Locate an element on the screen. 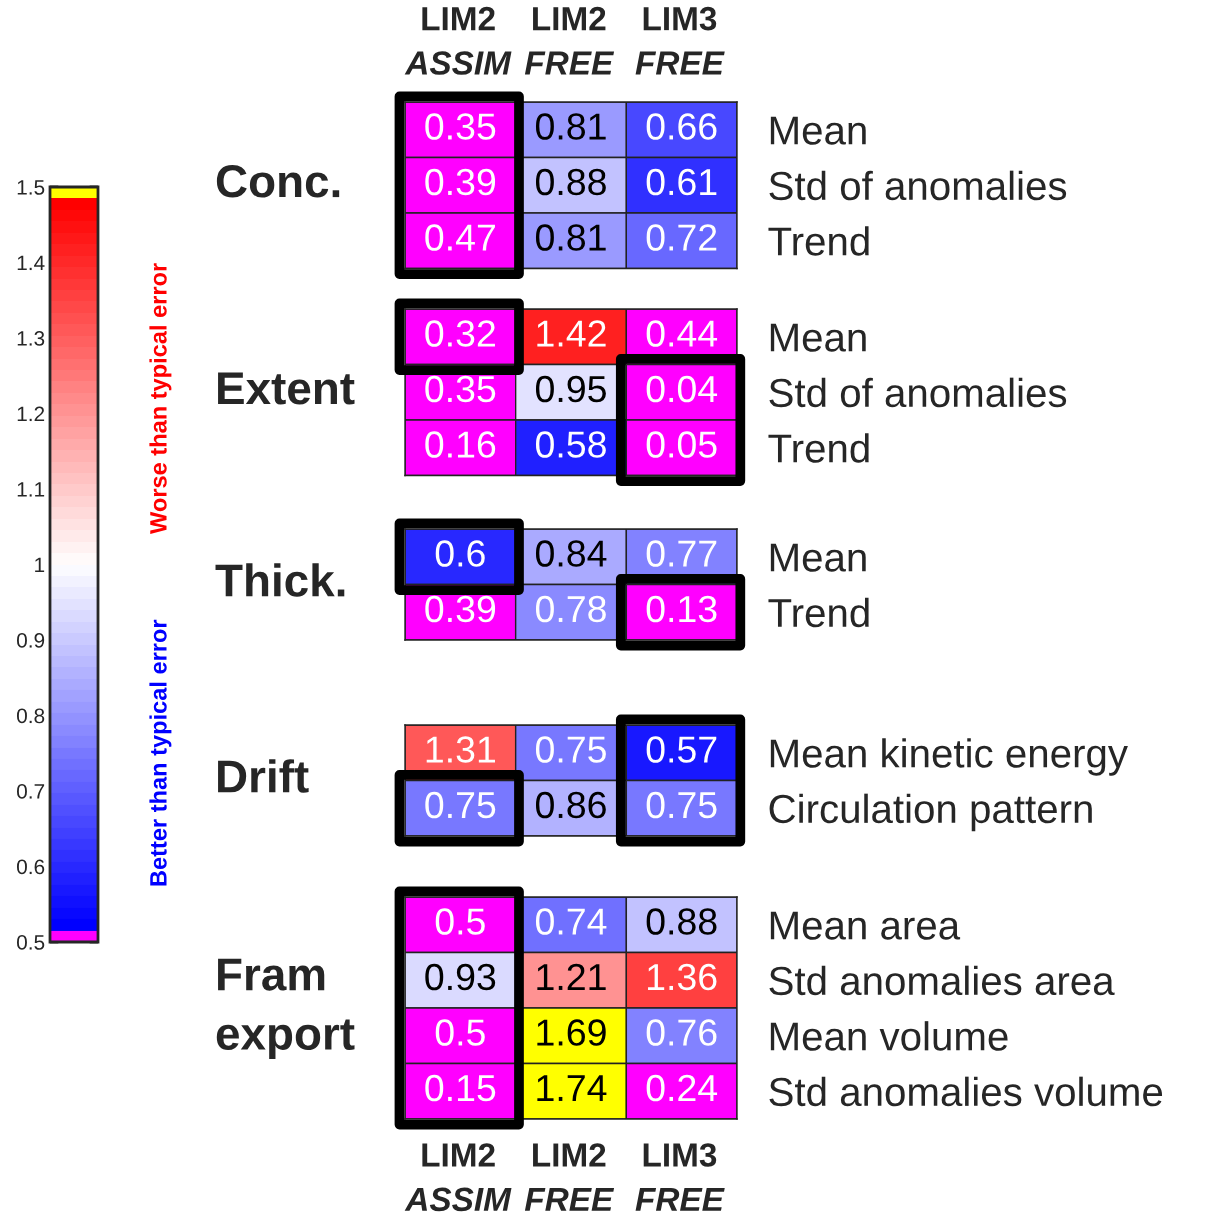  text: Fram export is located at coordinates (285, 1009).